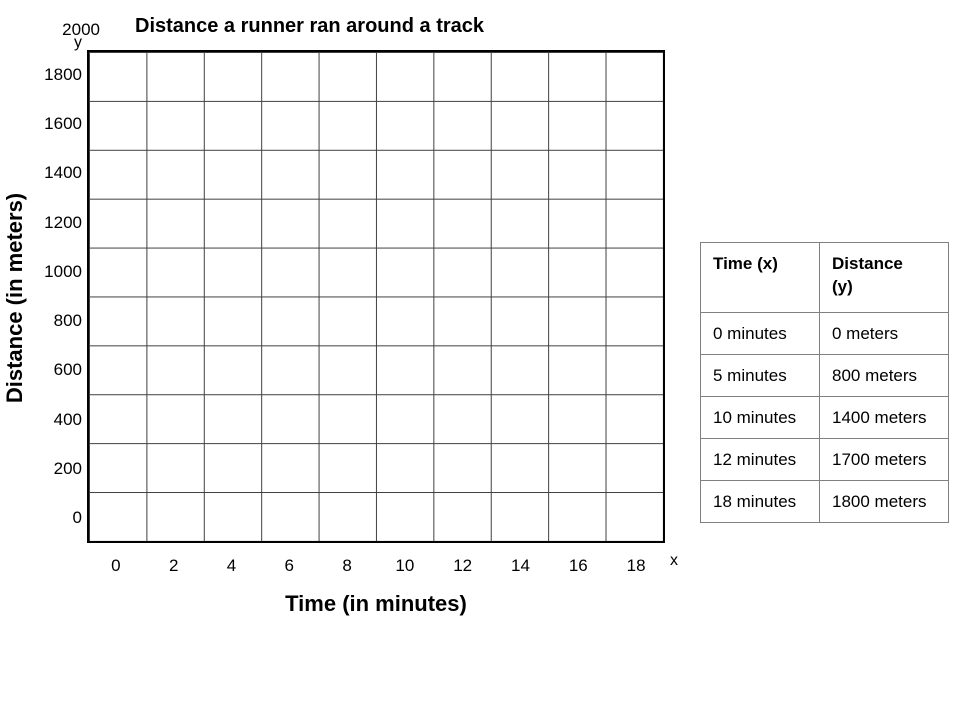  What do you see at coordinates (578, 565) in the screenshot?
I see `x-tick-label: 16` at bounding box center [578, 565].